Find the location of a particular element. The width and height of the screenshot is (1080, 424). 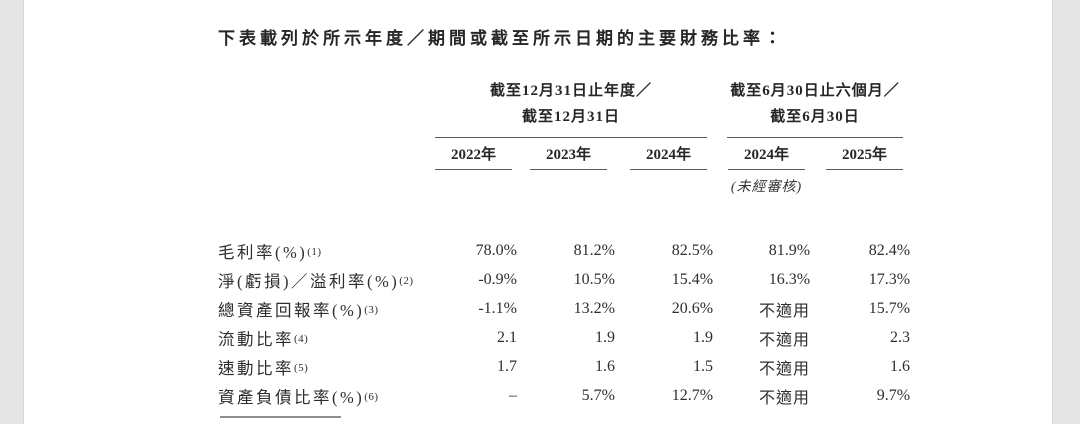

row-label-gearing-ratio: 資產負債比率(%)(6) is located at coordinates (326, 395).